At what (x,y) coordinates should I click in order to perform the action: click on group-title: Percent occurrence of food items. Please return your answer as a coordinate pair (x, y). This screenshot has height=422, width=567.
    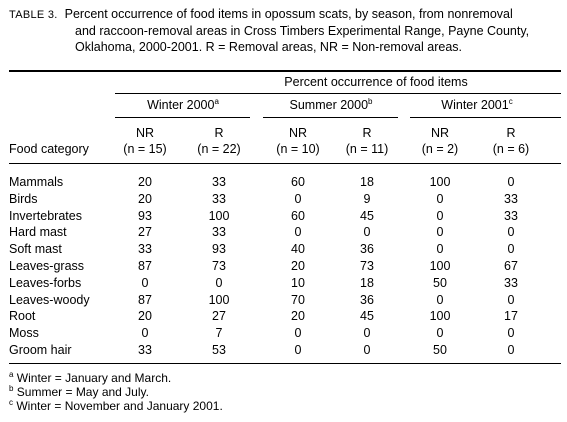
    Looking at the image, I should click on (376, 82).